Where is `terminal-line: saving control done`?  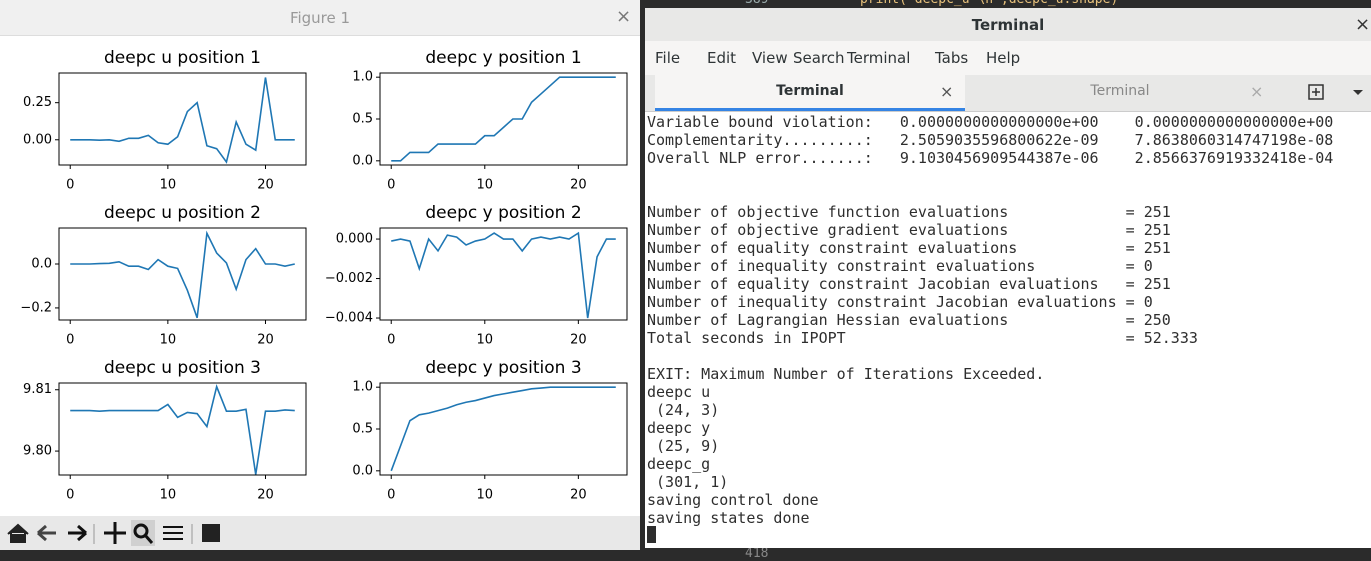 terminal-line: saving control done is located at coordinates (733, 500).